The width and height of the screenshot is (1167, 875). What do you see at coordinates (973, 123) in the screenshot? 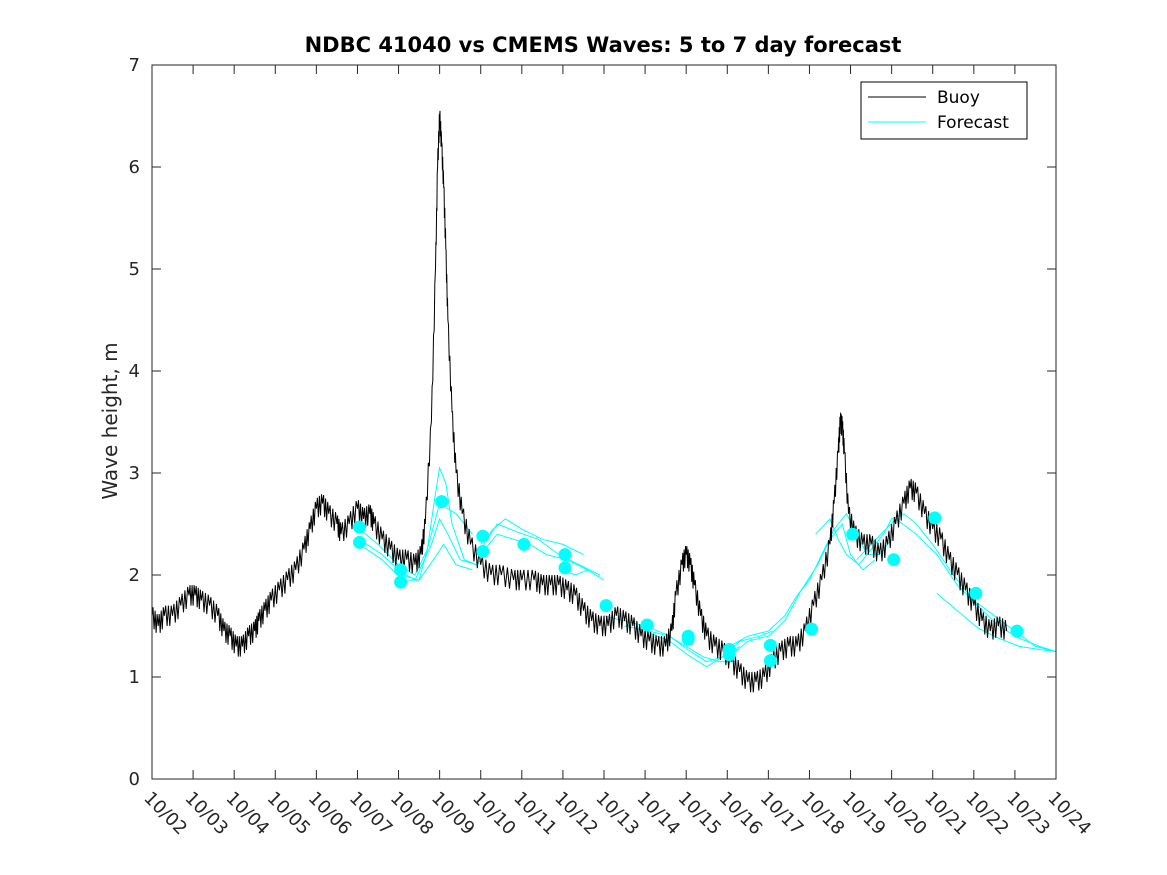
I see `legend-label-forecast: Forecast` at bounding box center [973, 123].